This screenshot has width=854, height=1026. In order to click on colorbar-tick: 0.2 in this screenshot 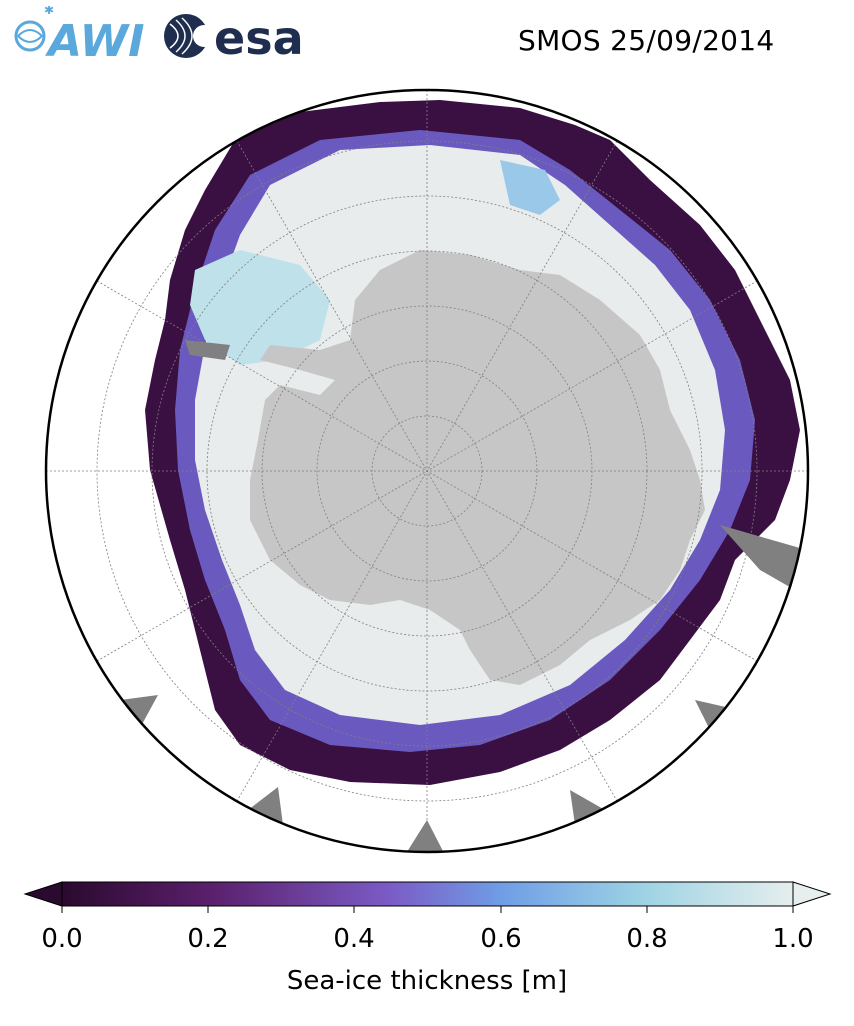, I will do `click(208, 939)`.